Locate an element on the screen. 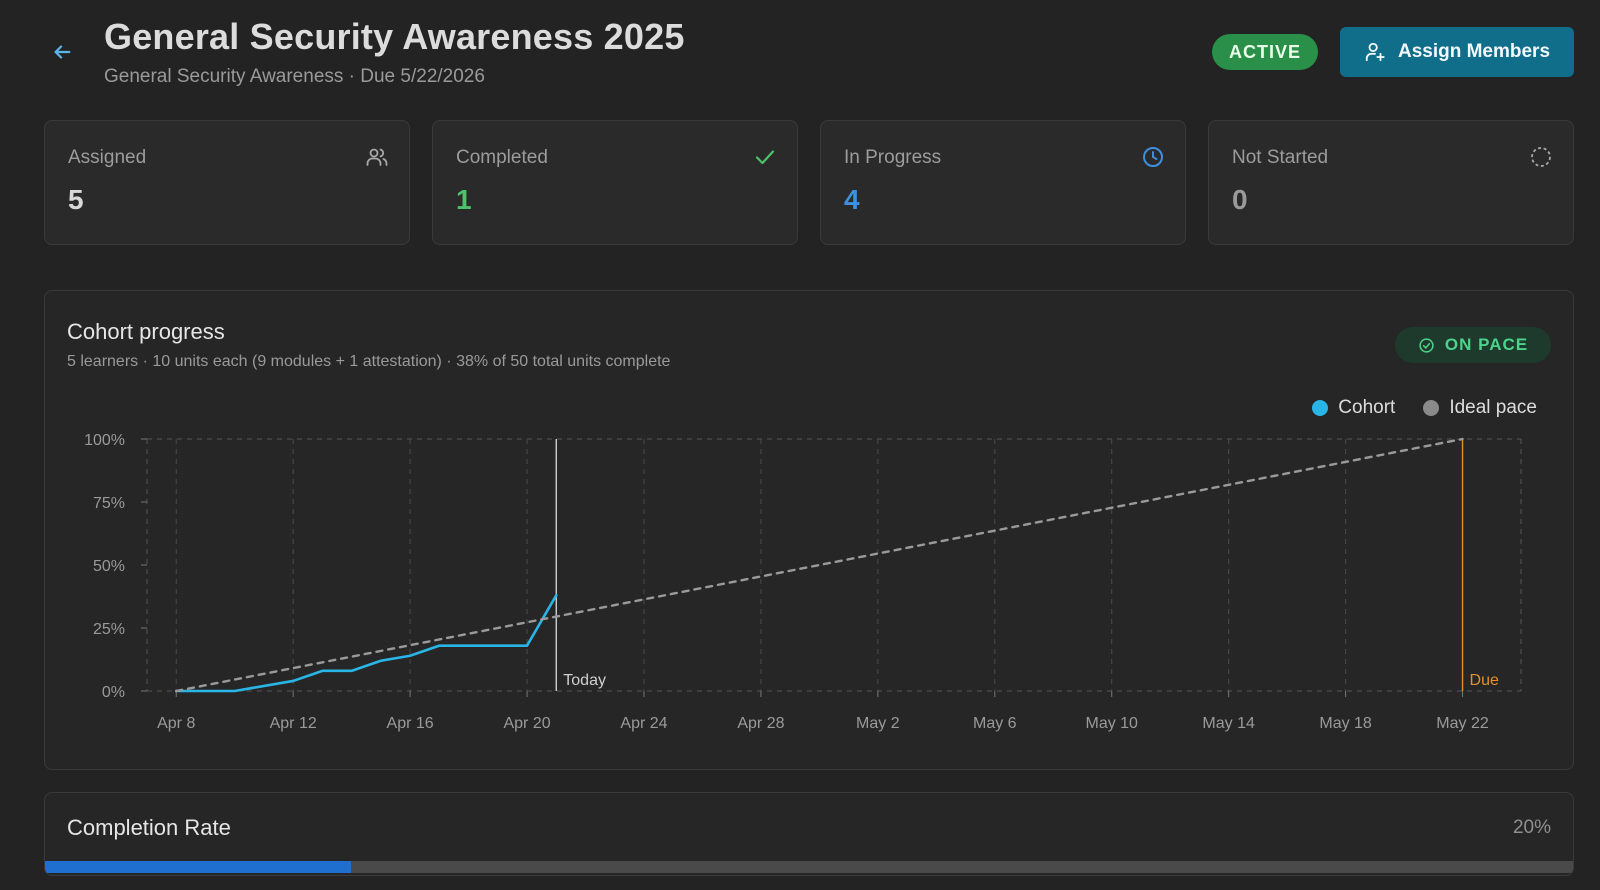 The image size is (1600, 890). stat-label: Completed is located at coordinates (502, 157).